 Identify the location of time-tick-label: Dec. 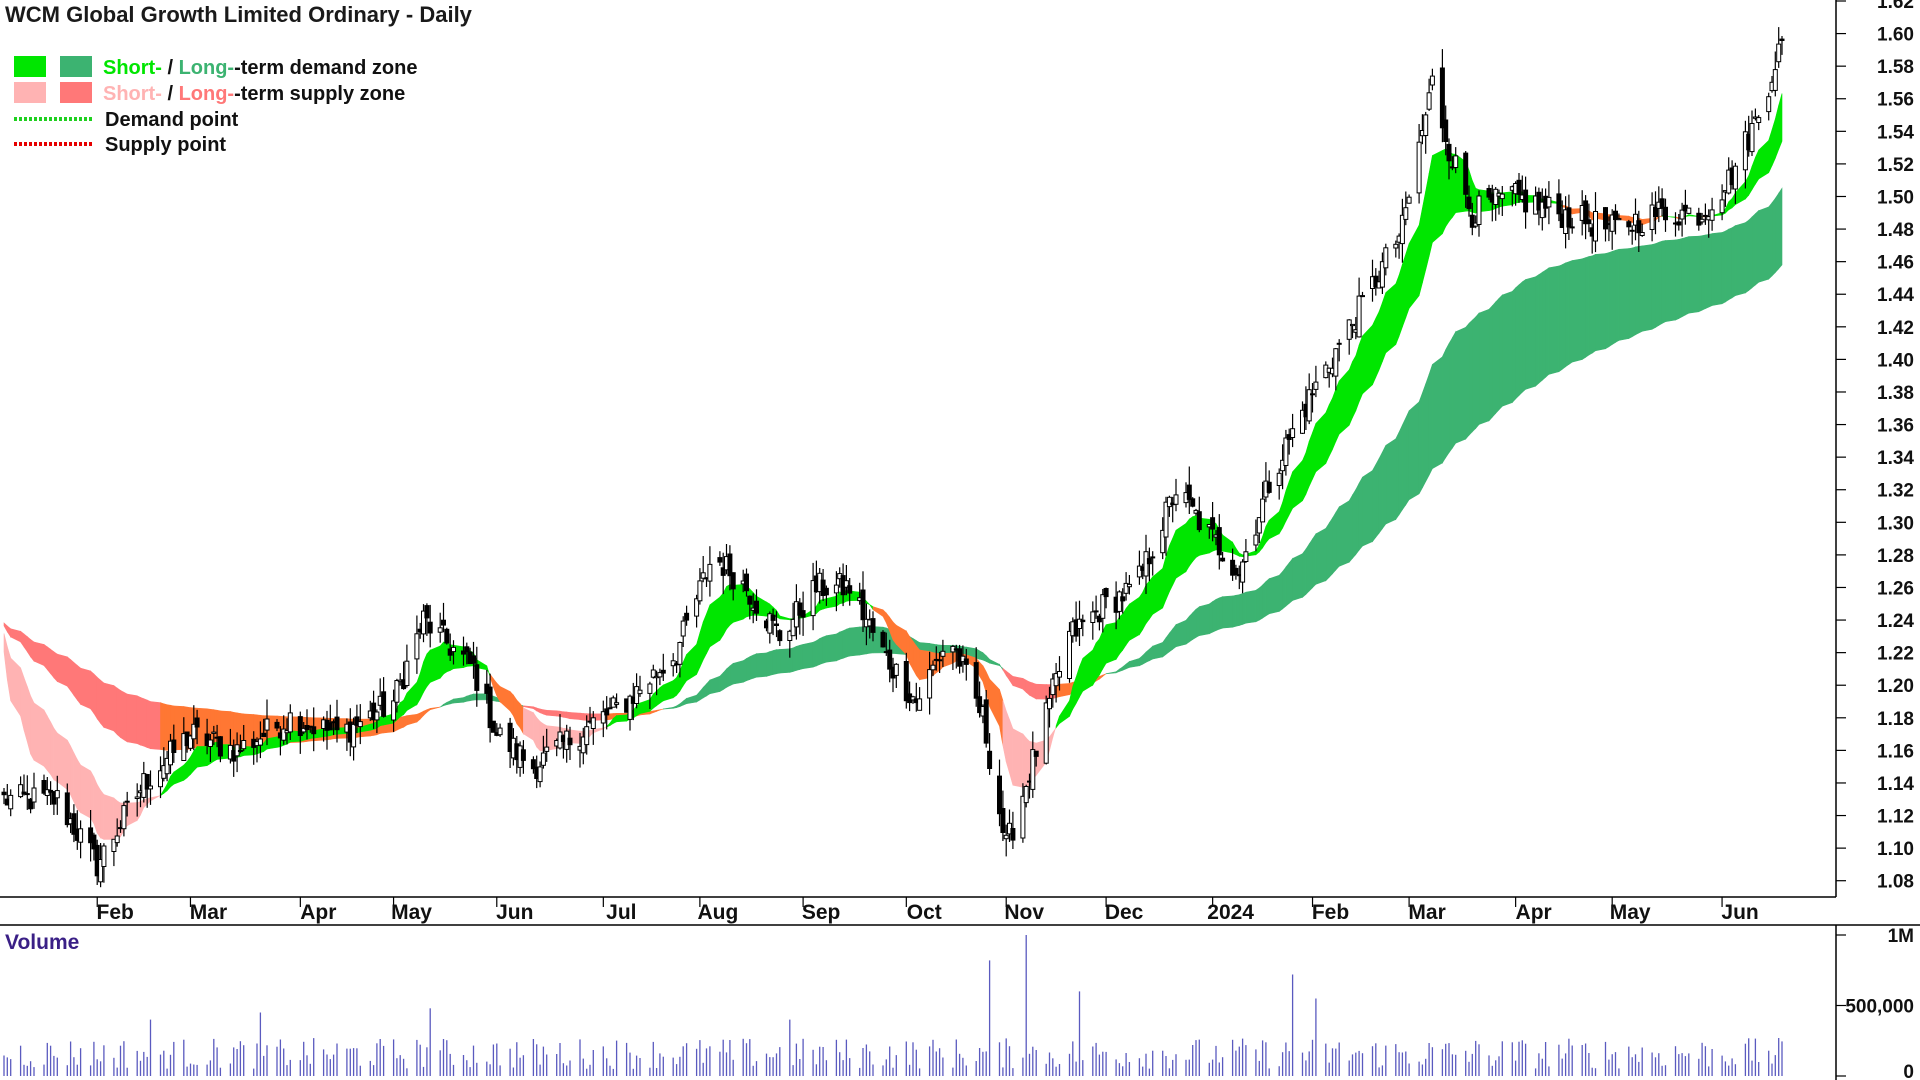
(1124, 912).